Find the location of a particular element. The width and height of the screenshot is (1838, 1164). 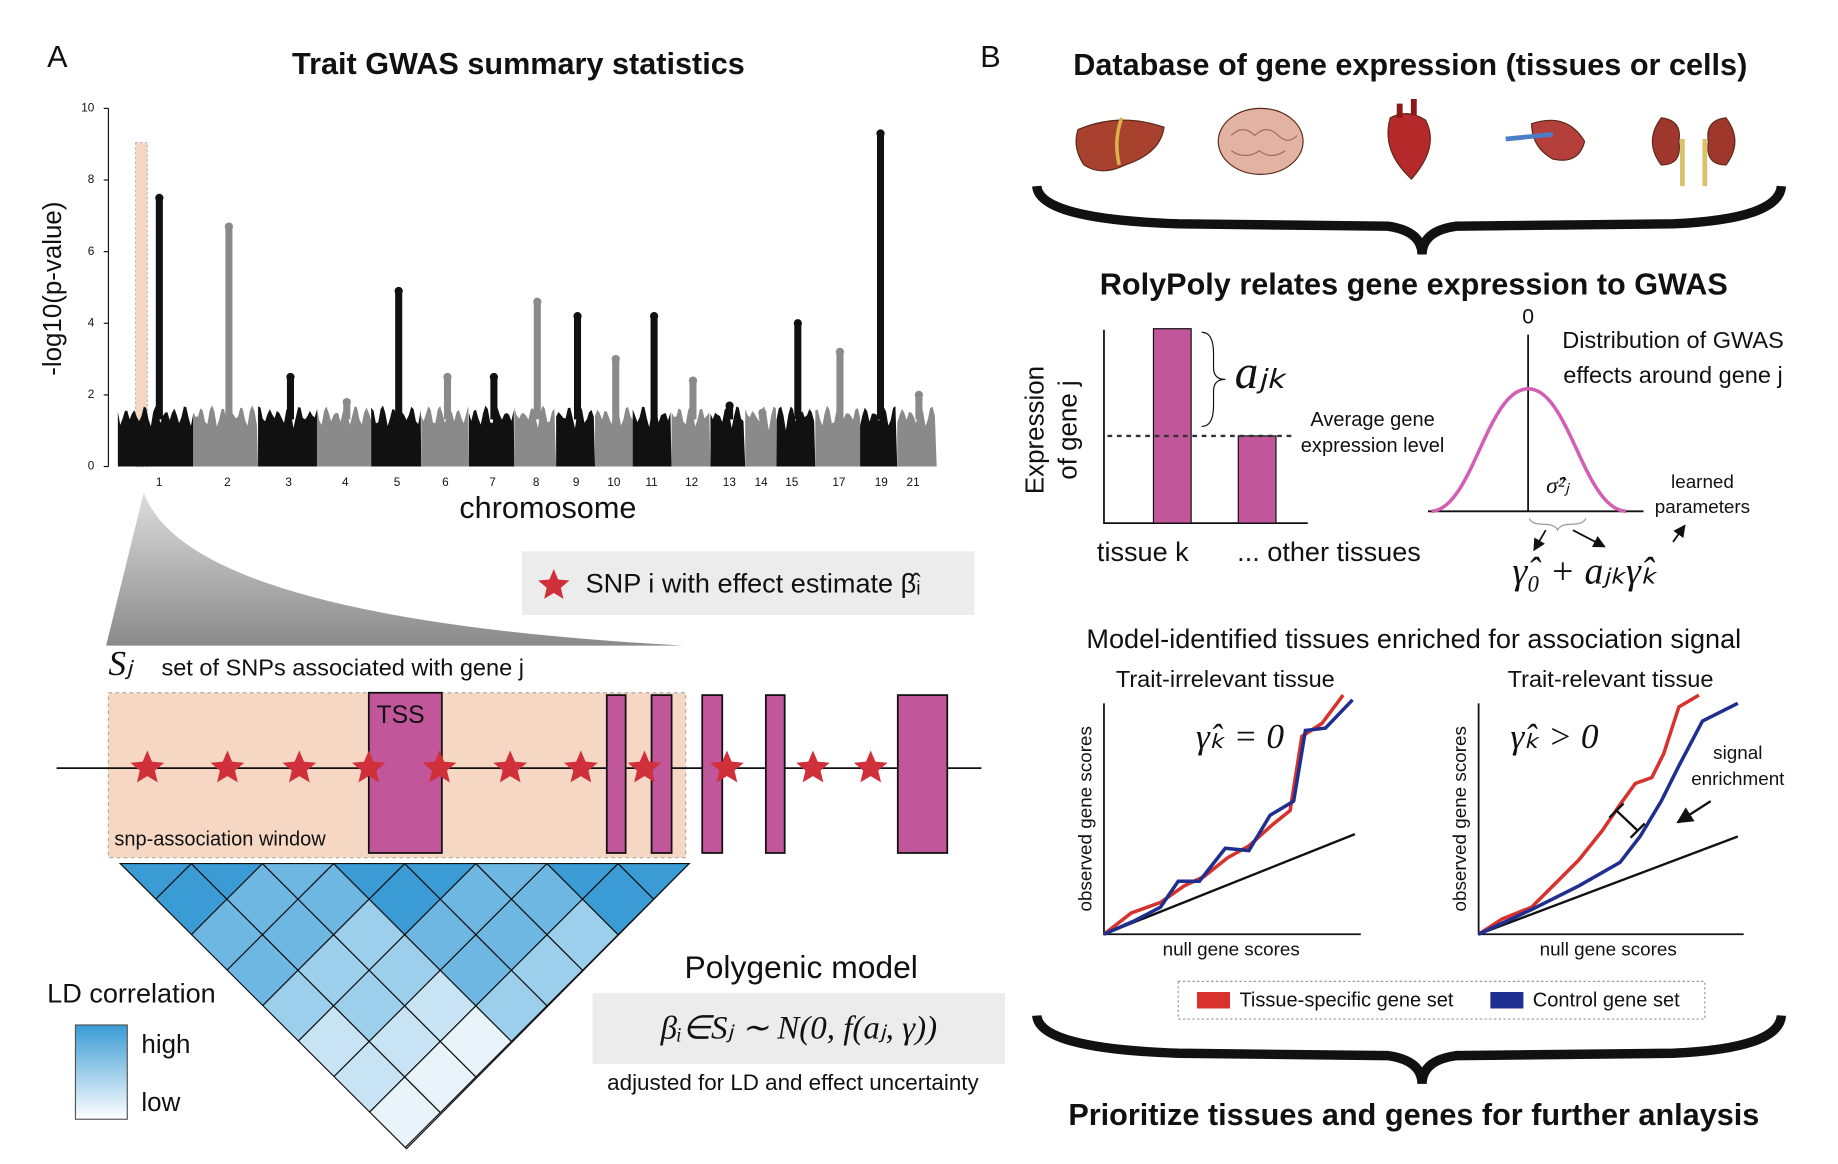

x-tick-label: 3 is located at coordinates (288, 482).